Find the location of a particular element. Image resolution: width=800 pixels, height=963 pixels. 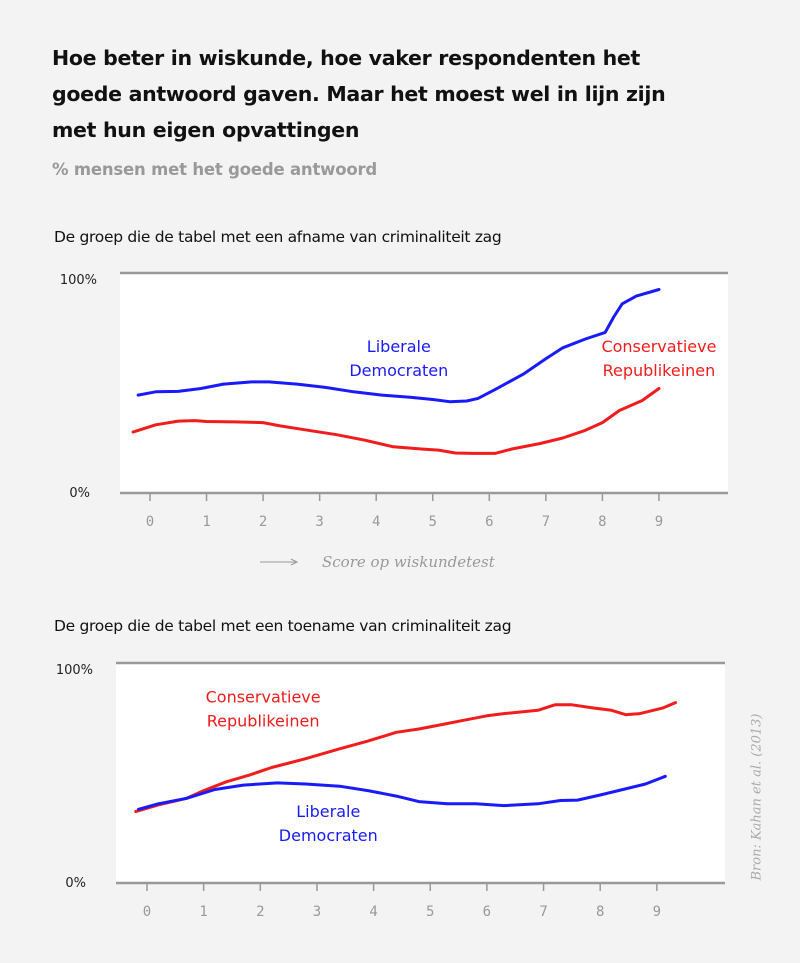

x-axis-label: Score op wiskundetest is located at coordinates (409, 562).